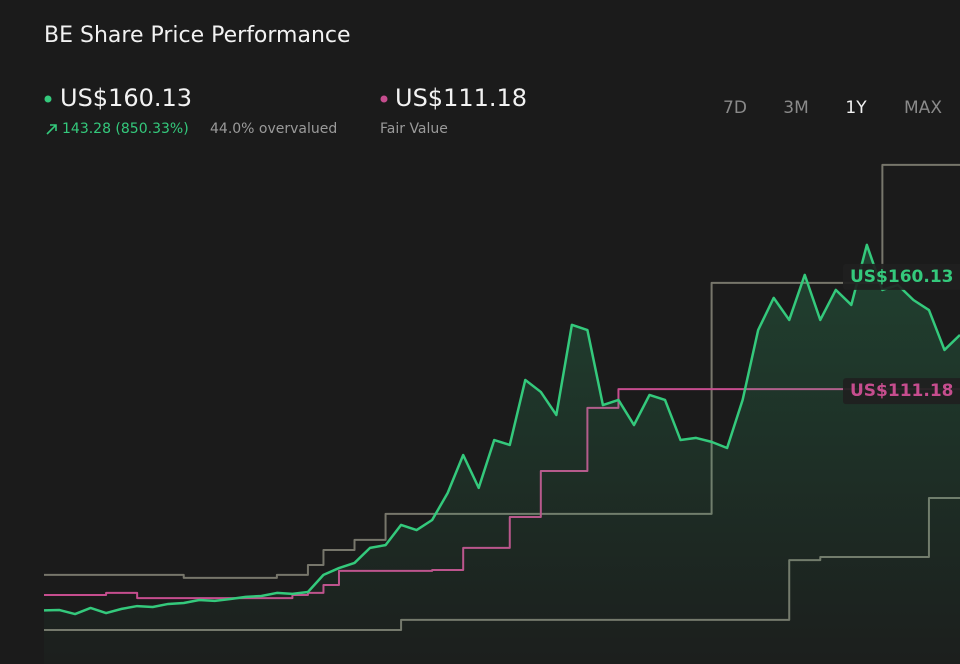  I want to click on up-arrow-icon, so click(51, 129).